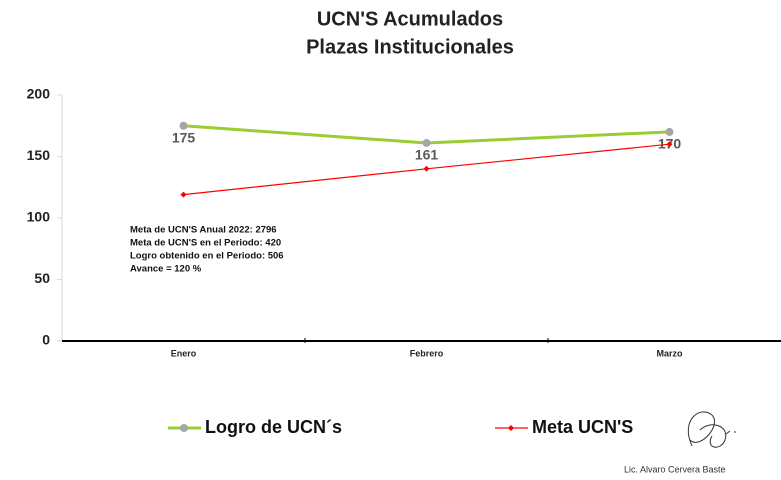  I want to click on signature-scribble, so click(711, 429).